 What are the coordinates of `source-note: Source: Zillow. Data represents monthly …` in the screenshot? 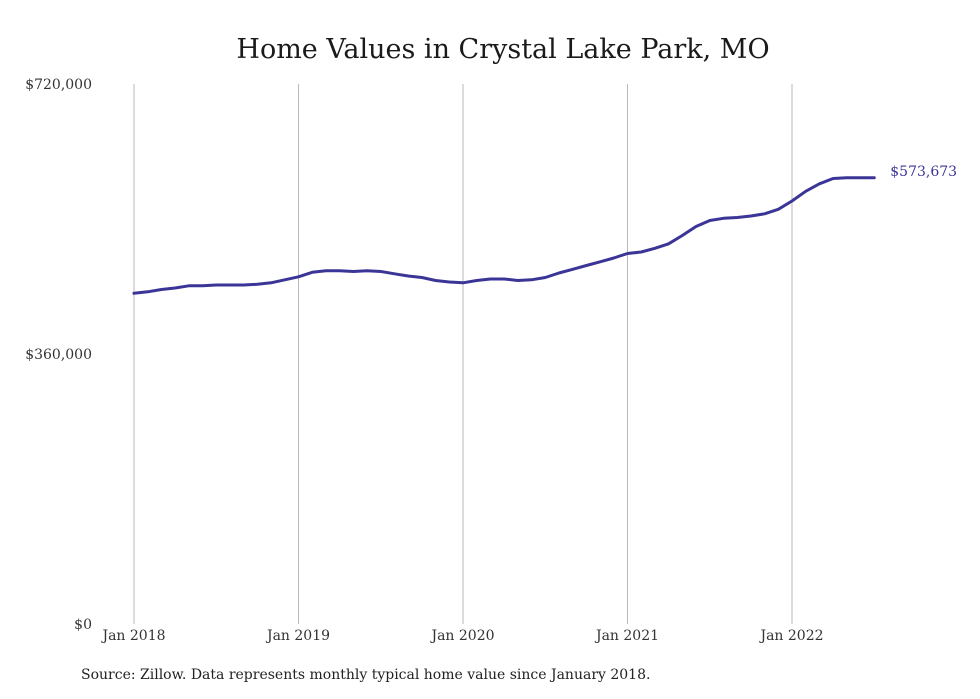 It's located at (366, 675).